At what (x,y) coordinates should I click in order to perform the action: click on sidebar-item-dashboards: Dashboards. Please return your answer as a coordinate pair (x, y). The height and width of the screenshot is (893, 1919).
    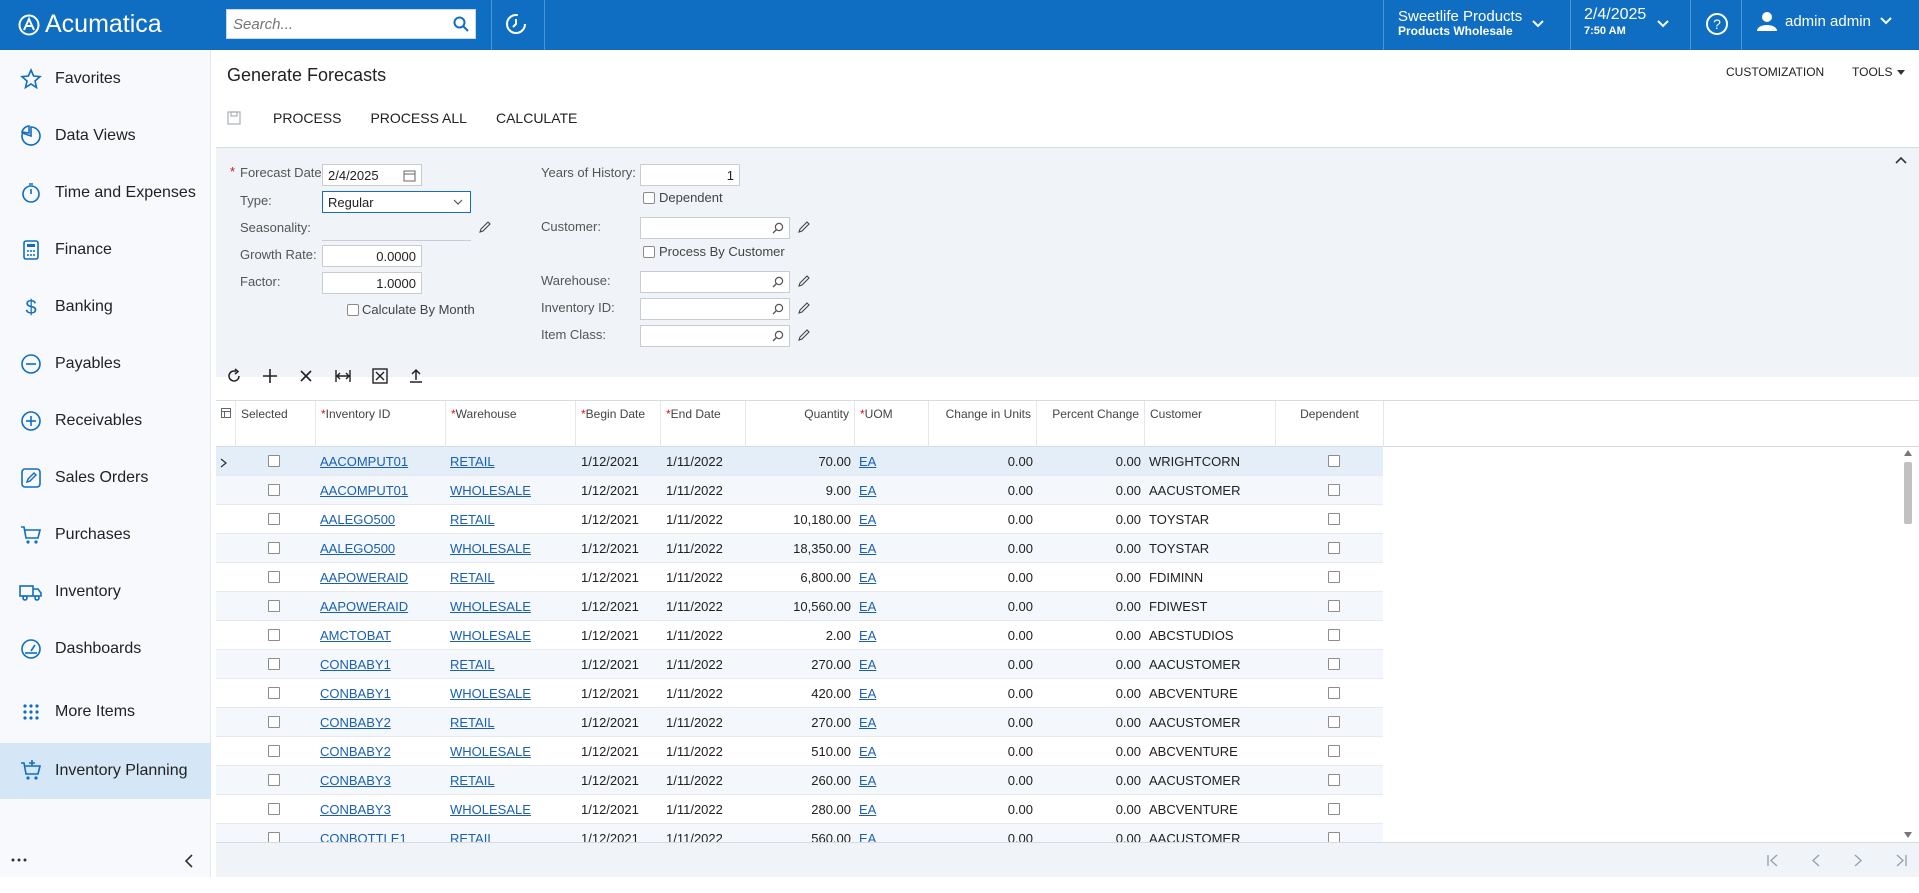
    Looking at the image, I should click on (105, 649).